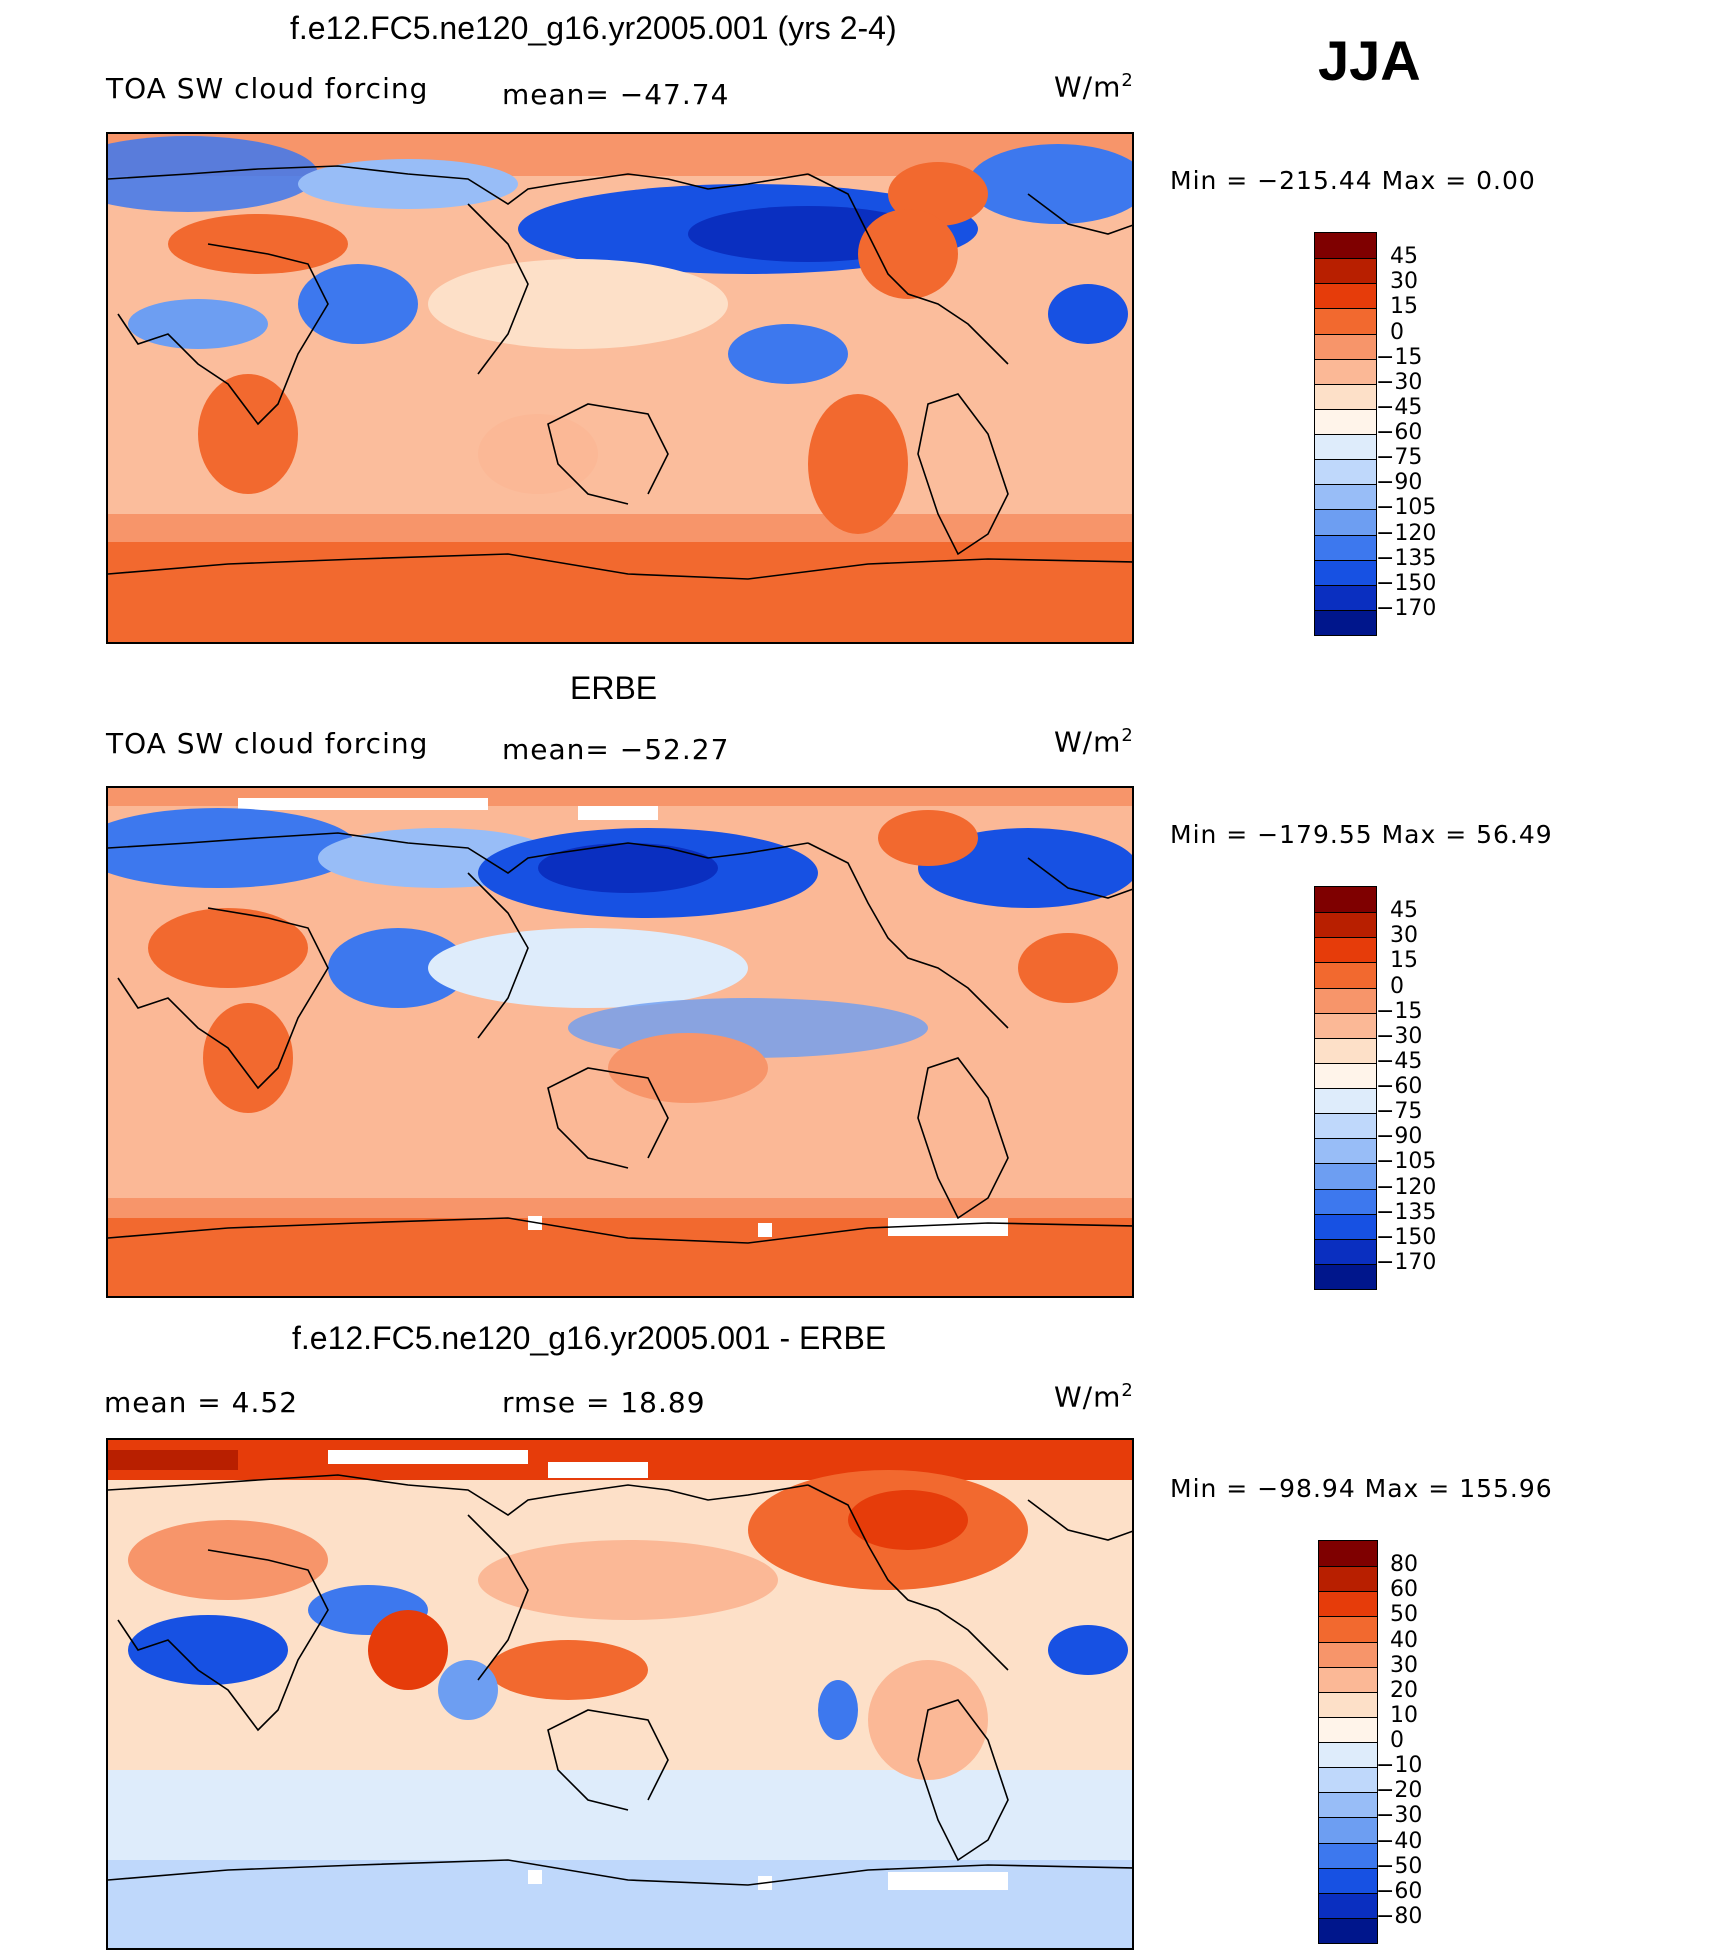 The width and height of the screenshot is (1710, 1958). What do you see at coordinates (1088, 1397) in the screenshot?
I see `panel3-units-text: W/m` at bounding box center [1088, 1397].